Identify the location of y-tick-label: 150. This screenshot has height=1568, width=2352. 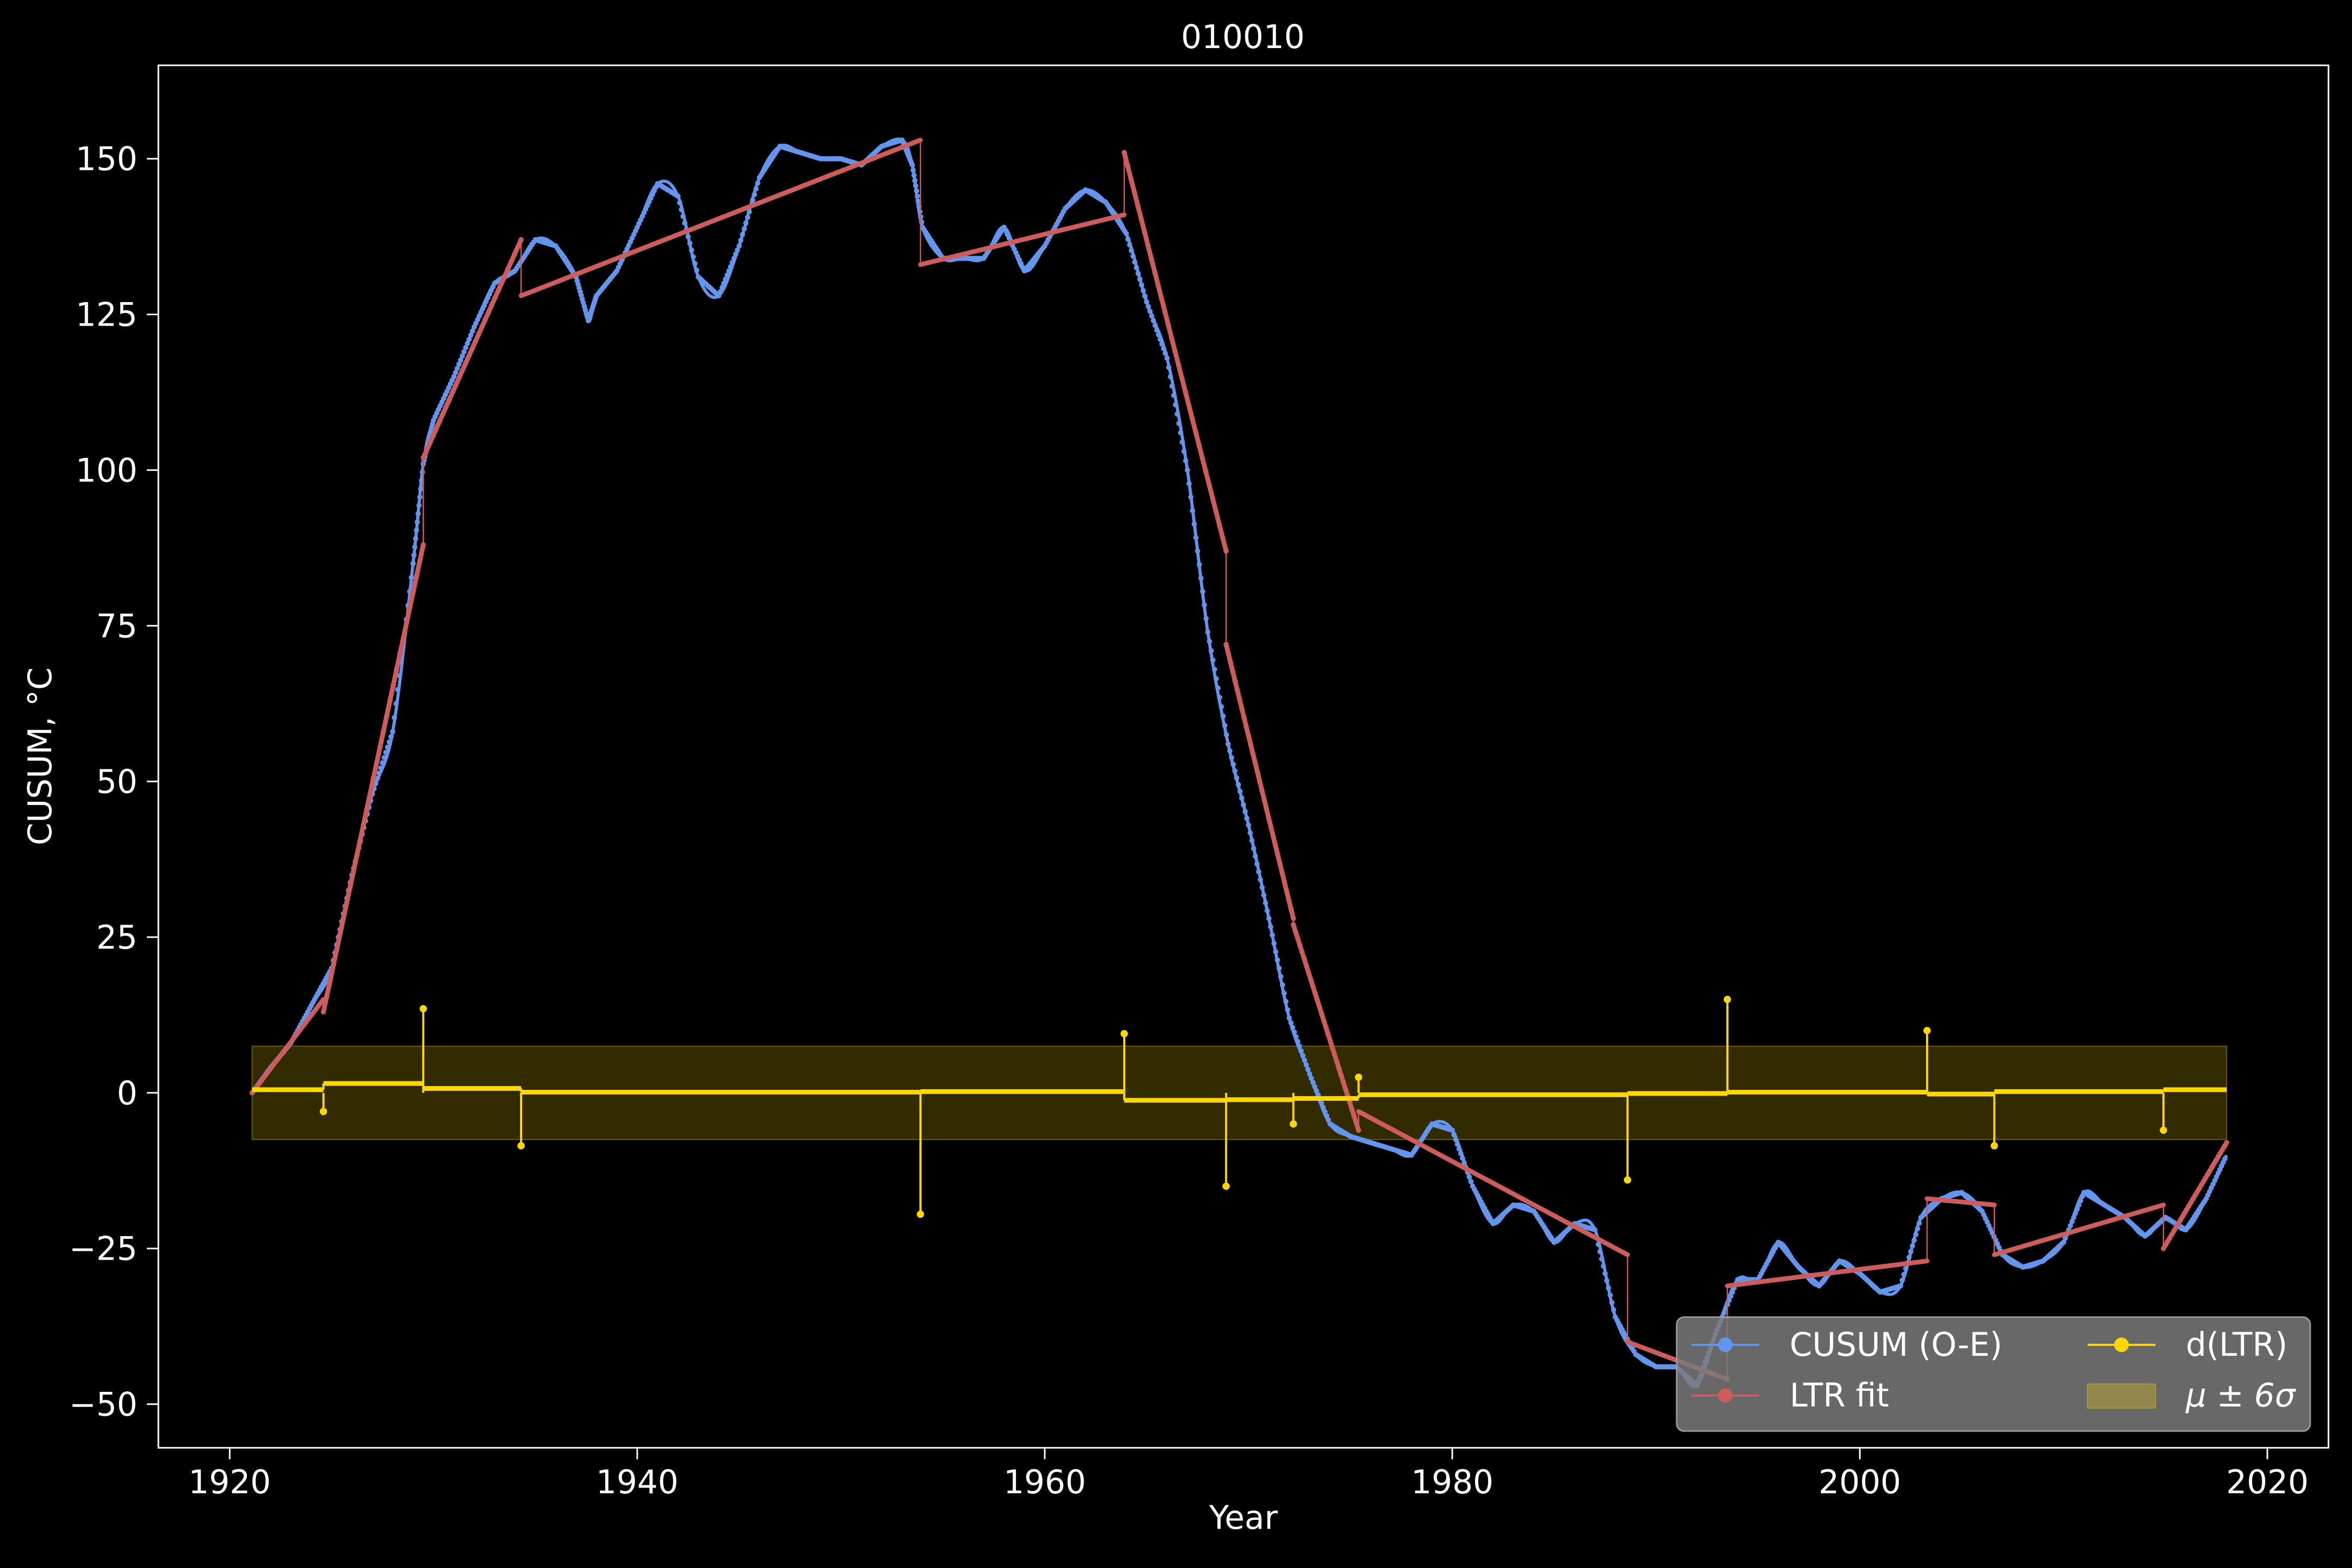
(106, 159).